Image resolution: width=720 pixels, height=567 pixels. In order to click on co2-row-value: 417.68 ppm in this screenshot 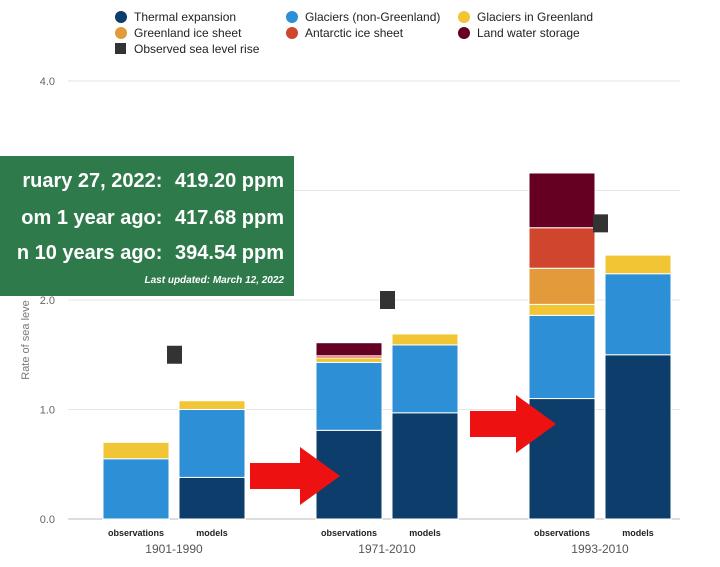, I will do `click(229, 218)`.